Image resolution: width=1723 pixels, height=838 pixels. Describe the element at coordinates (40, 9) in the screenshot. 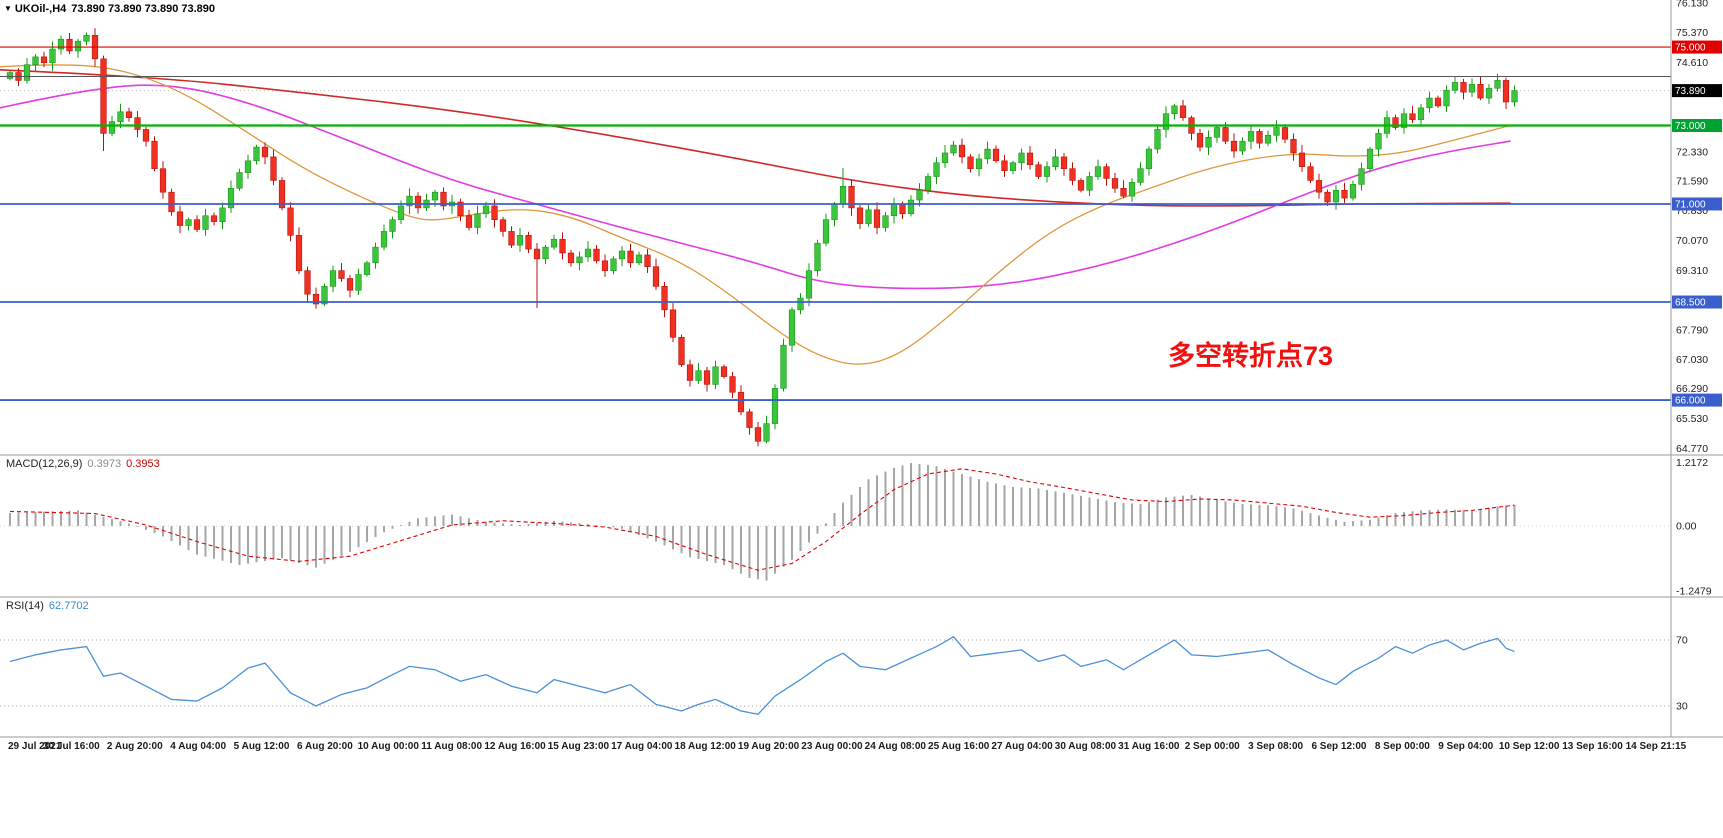

I see `symbol-timeframe-label: UKOil-,H4` at that location.